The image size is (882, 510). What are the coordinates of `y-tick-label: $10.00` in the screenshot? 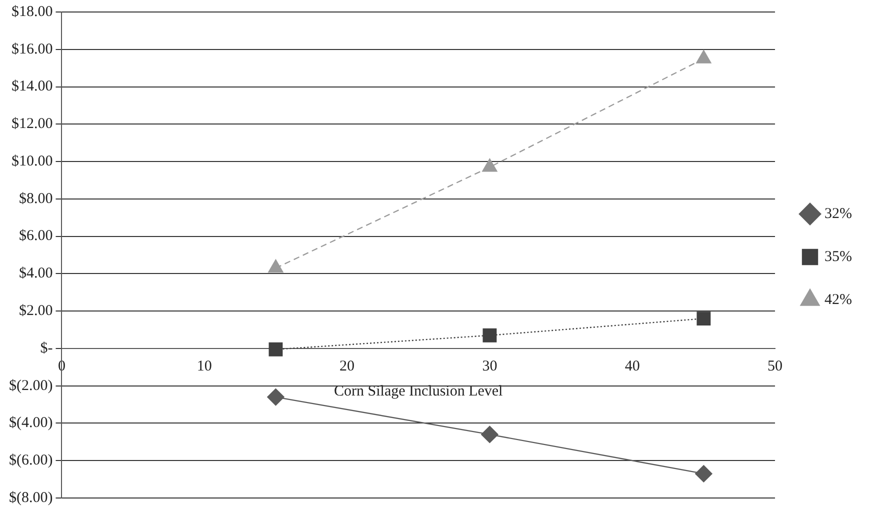 It's located at (32, 161).